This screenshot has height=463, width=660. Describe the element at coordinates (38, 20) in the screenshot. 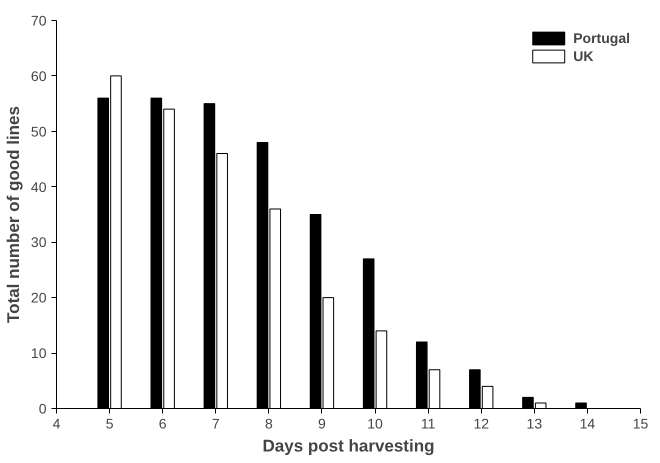

I see `y-tick-label: 70` at that location.